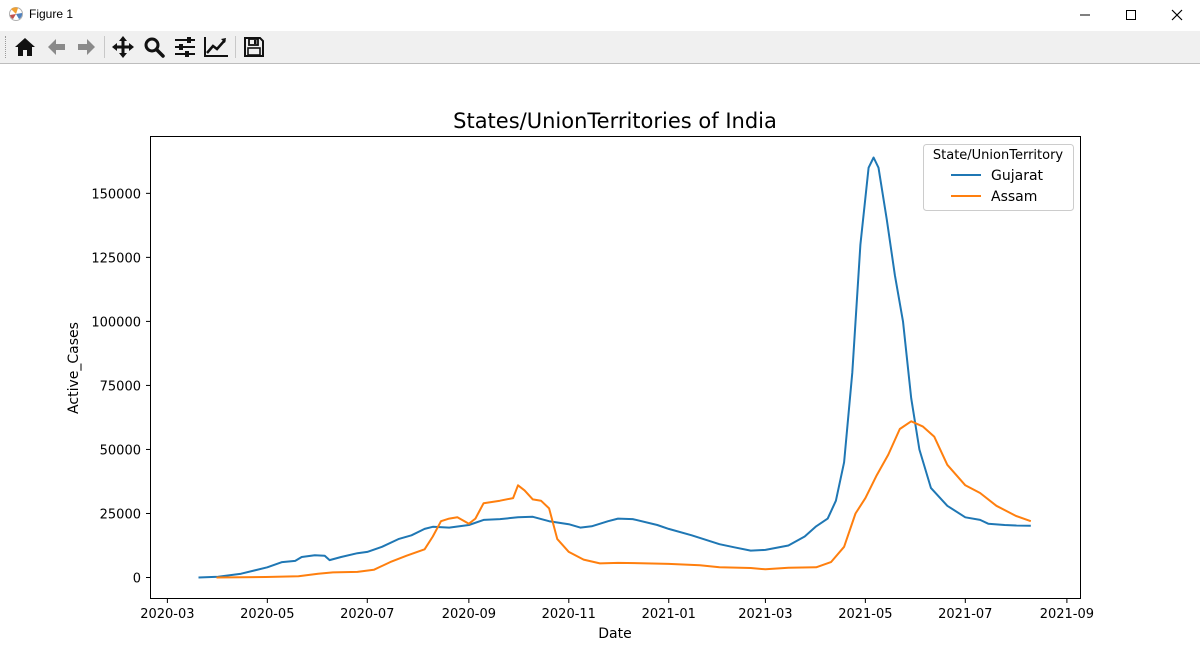 Image resolution: width=1200 pixels, height=667 pixels. I want to click on magnifier-icon, so click(154, 47).